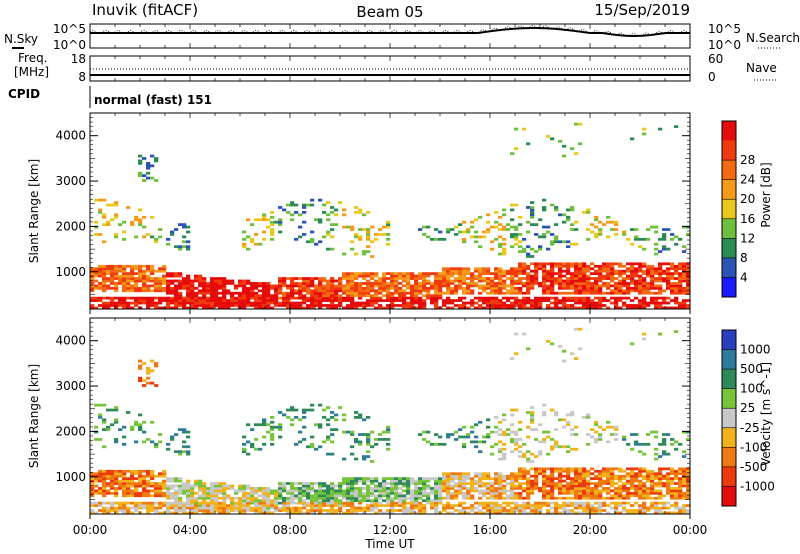 This screenshot has height=554, width=800. I want to click on velocity-y-axis-label: Slant Range [km], so click(34, 416).